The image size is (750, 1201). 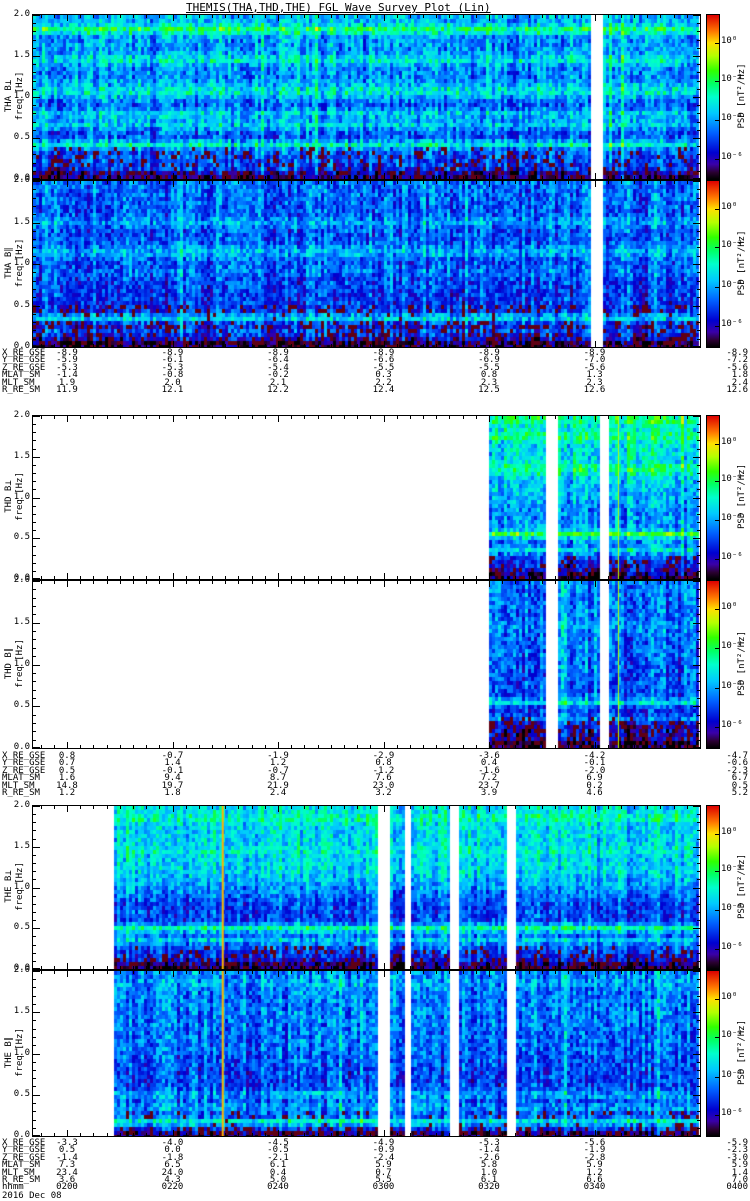 What do you see at coordinates (739, 793) in the screenshot?
I see `annotation-value: 5.2` at bounding box center [739, 793].